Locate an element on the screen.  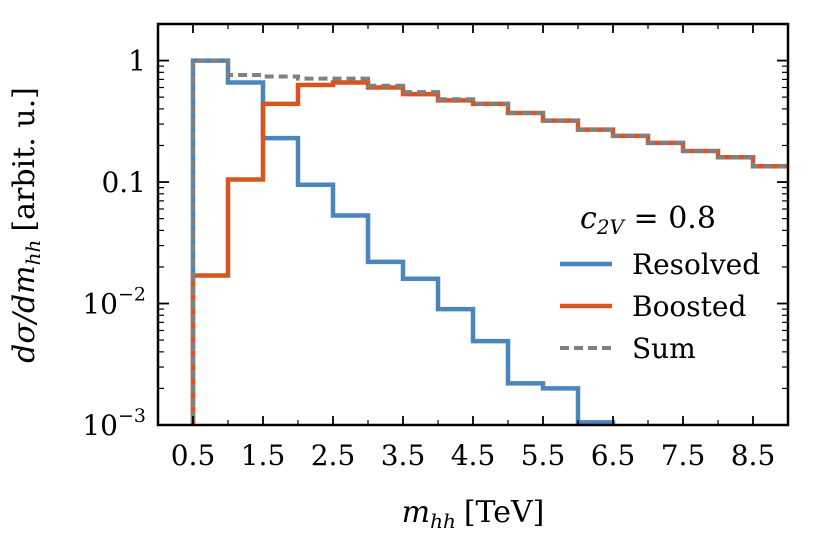
y-tick-label-base: 0.1 is located at coordinates (123, 182).